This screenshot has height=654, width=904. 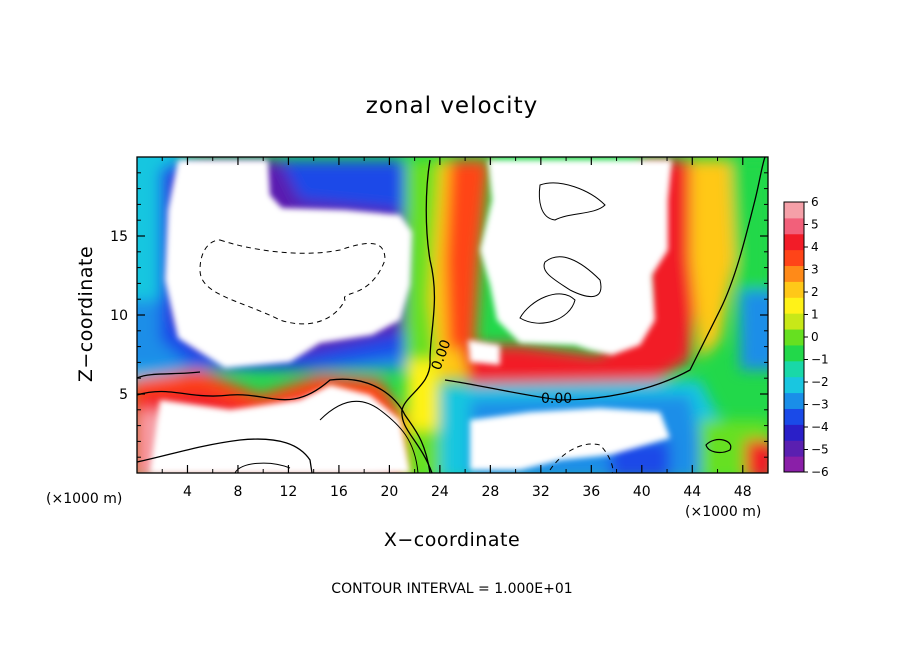 What do you see at coordinates (541, 492) in the screenshot?
I see `x-tick-label: 32` at bounding box center [541, 492].